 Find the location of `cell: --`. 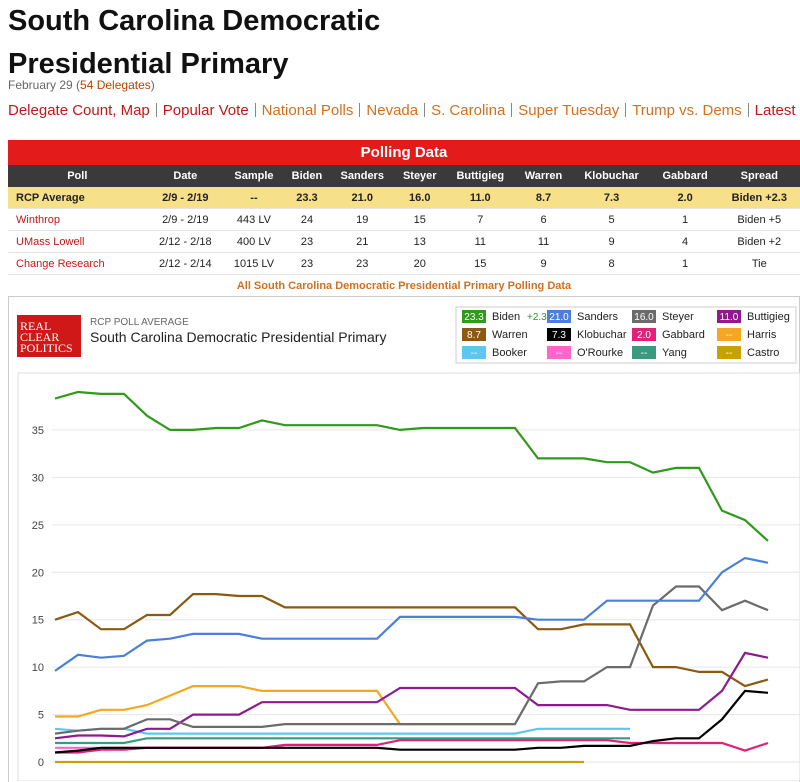

cell: -- is located at coordinates (254, 198).